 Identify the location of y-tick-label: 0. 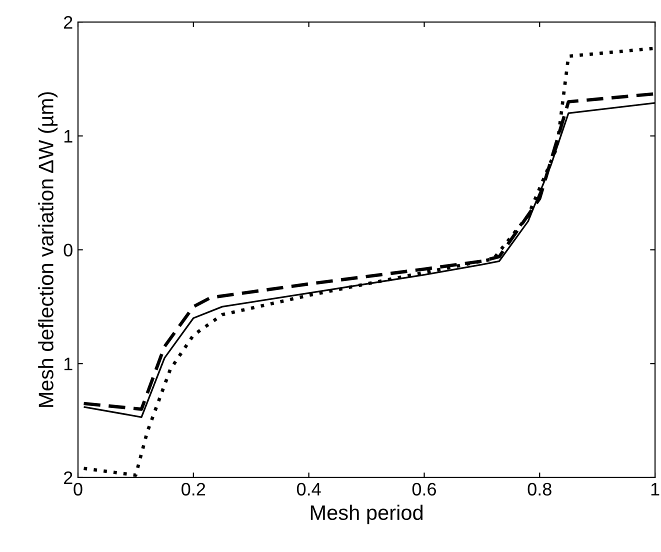
(68, 250).